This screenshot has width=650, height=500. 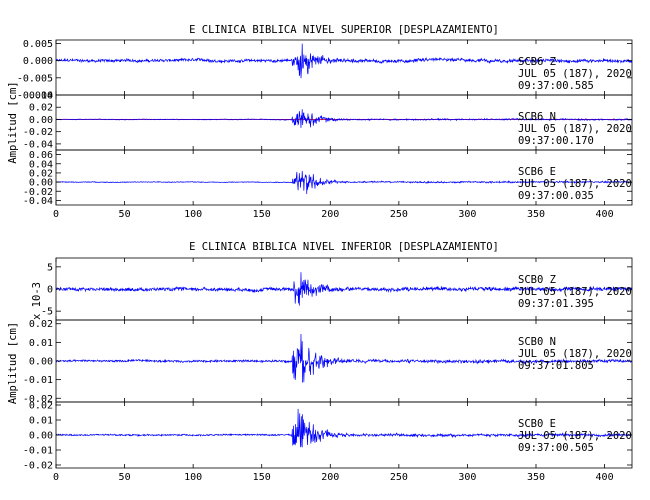 I want to click on time-label: 09:37:00.585, so click(x=556, y=86).